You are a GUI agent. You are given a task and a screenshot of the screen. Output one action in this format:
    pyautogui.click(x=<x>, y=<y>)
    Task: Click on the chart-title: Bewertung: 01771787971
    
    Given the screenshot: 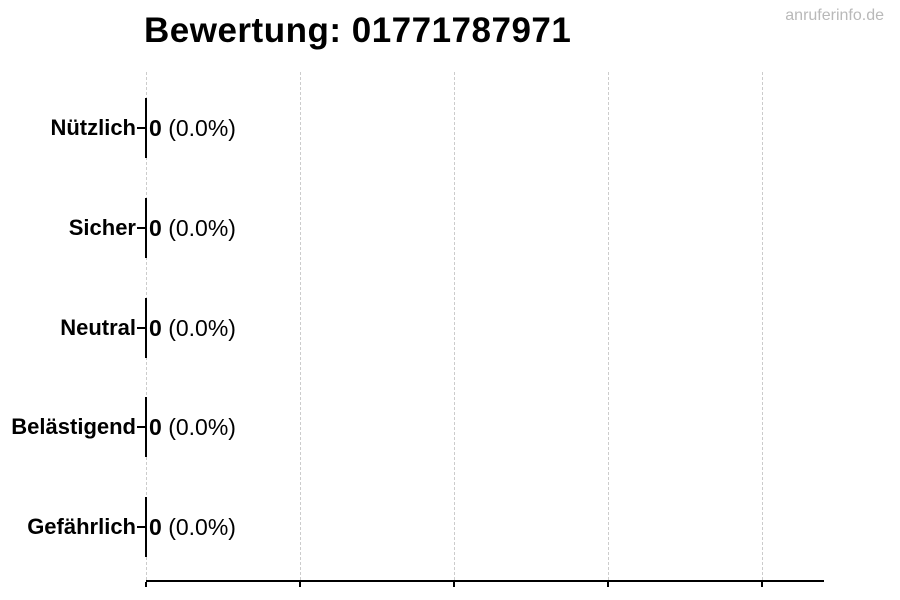 What is the action you would take?
    pyautogui.click(x=358, y=30)
    